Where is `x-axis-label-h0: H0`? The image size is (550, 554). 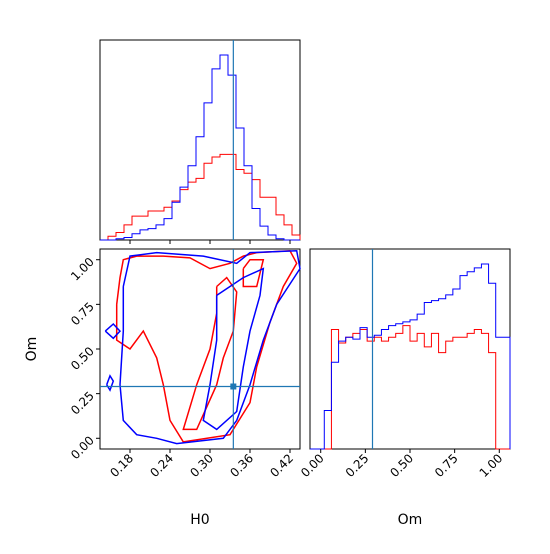 x-axis-label-h0: H0 is located at coordinates (199, 520).